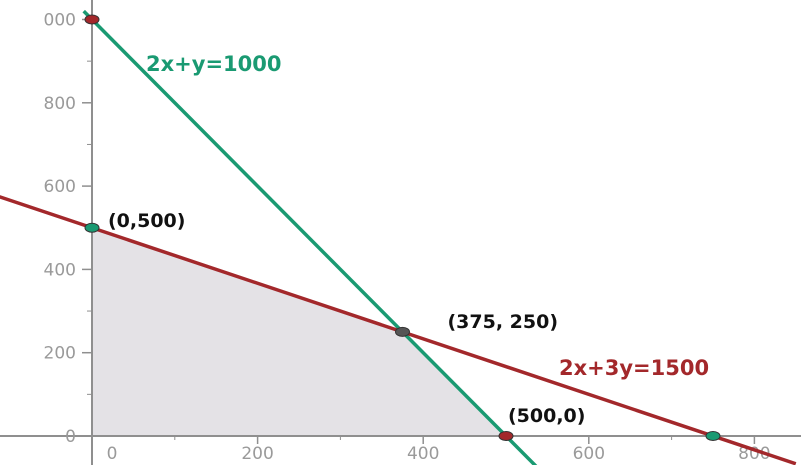 This screenshot has height=465, width=801. Describe the element at coordinates (546, 416) in the screenshot. I see `corner-point-label: (500,0)` at that location.